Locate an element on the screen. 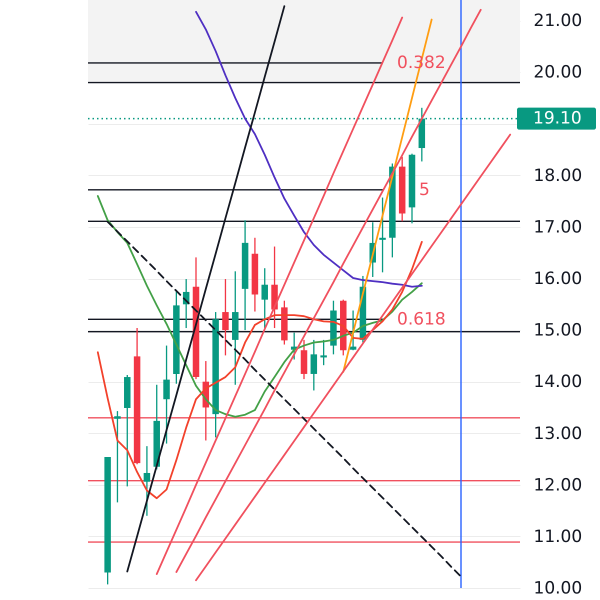  y-tick-label: 16.00 is located at coordinates (558, 279).